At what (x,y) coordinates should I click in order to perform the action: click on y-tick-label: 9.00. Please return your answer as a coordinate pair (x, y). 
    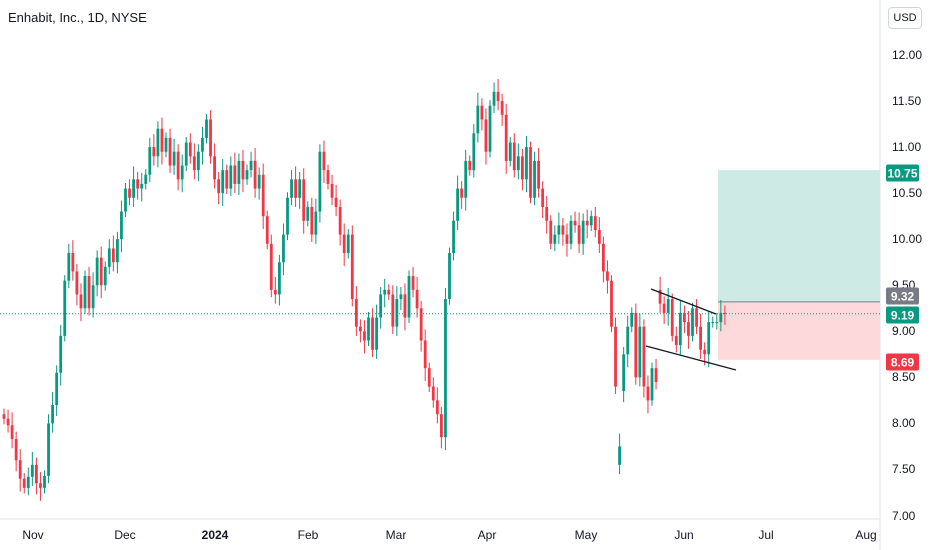
    Looking at the image, I should click on (904, 331).